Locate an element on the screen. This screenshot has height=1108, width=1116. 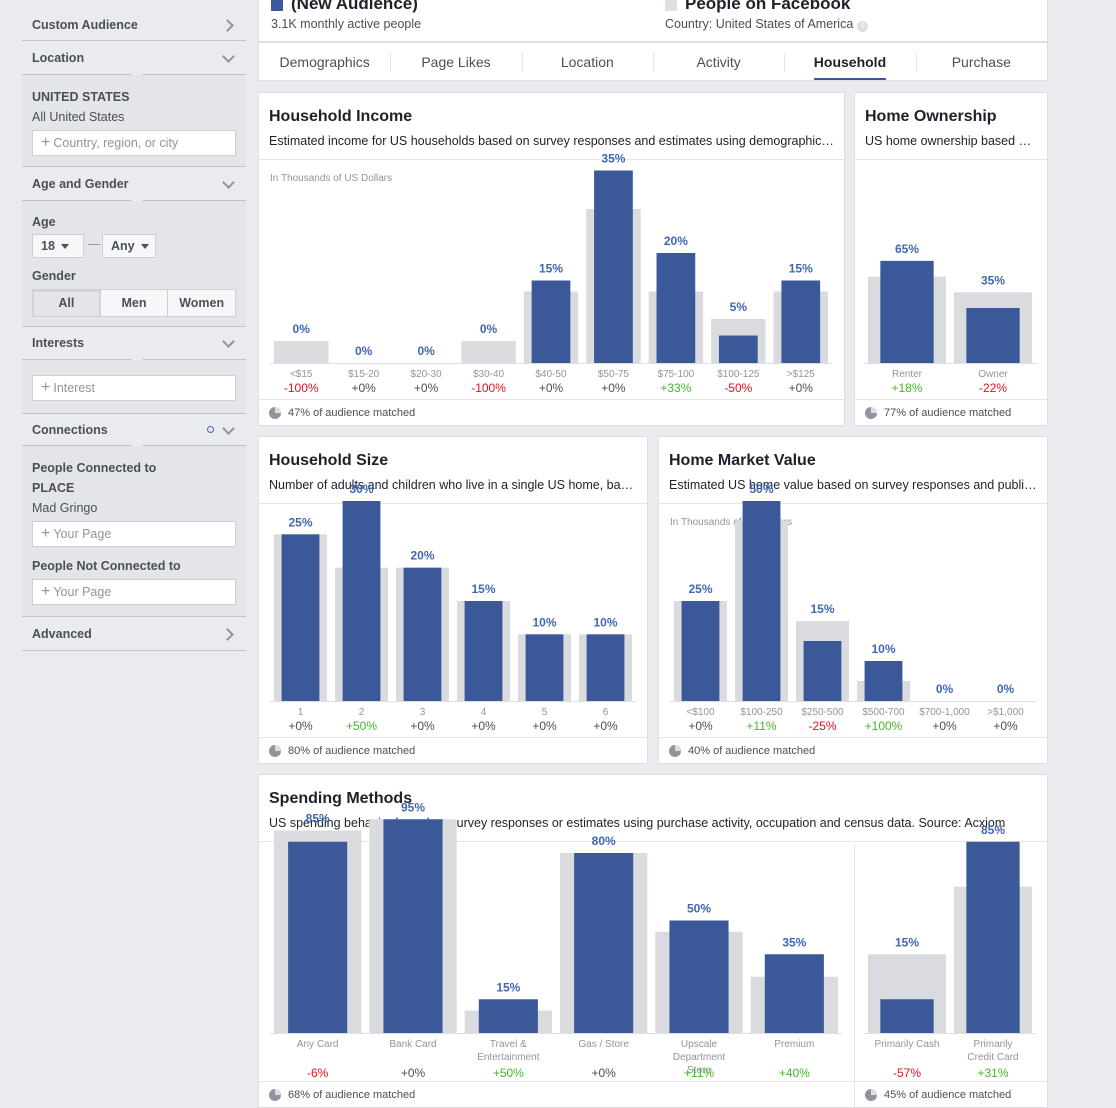
change-label: -22% is located at coordinates (993, 388).